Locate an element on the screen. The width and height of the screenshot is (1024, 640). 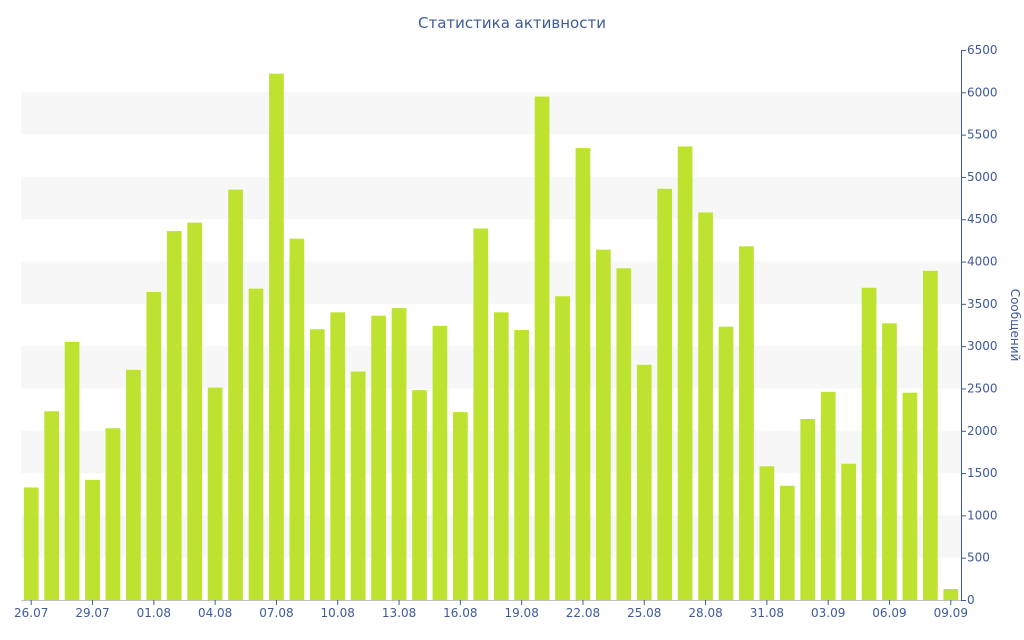
bar-09.09 is located at coordinates (951, 594).